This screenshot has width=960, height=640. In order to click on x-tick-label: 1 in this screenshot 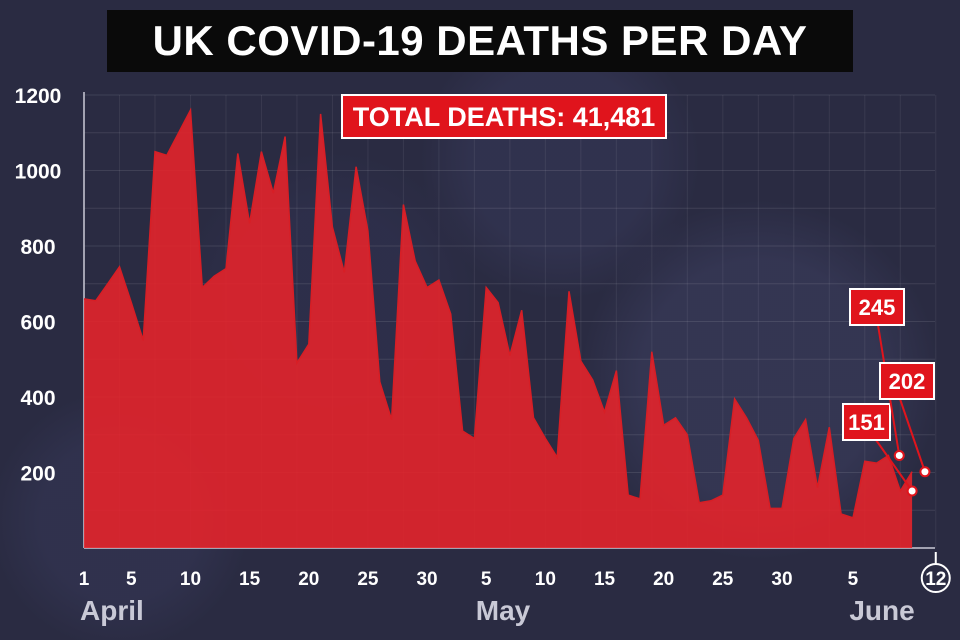, I will do `click(84, 579)`.